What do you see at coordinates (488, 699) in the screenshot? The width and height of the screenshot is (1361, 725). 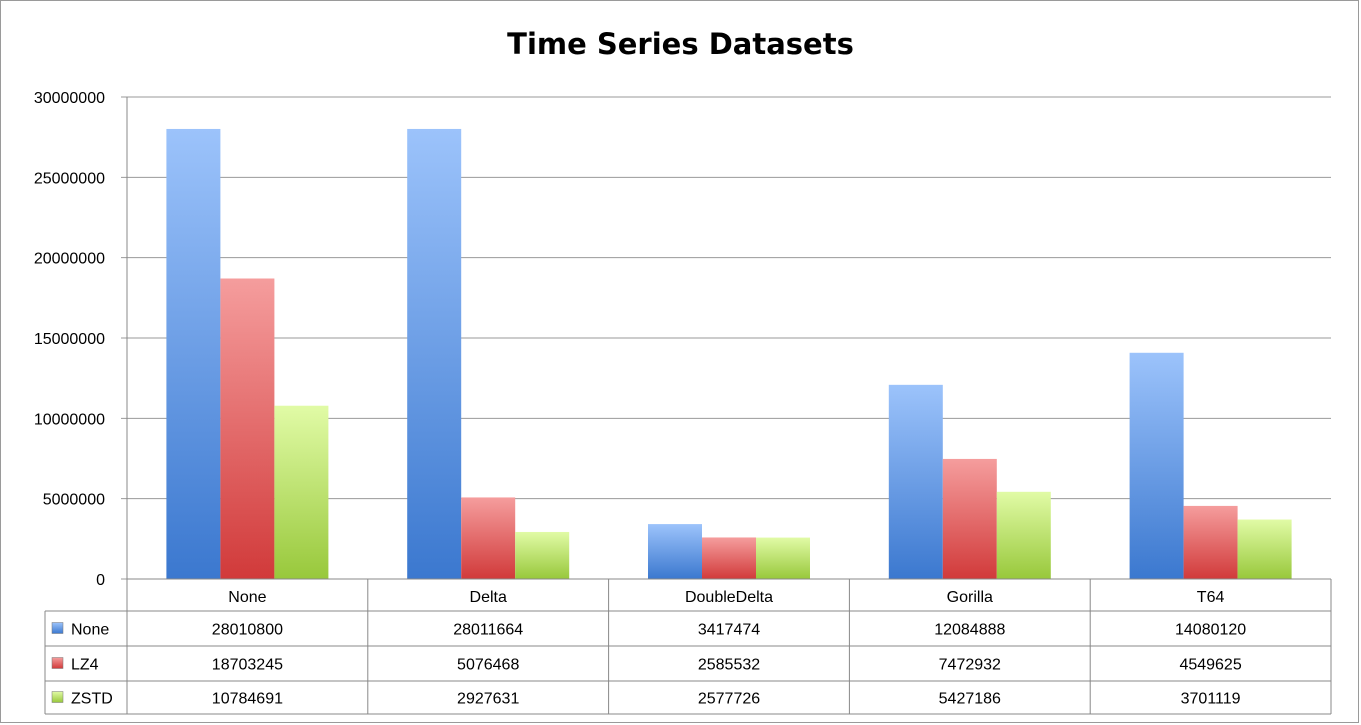 I see `data-table-cell: 2927631` at bounding box center [488, 699].